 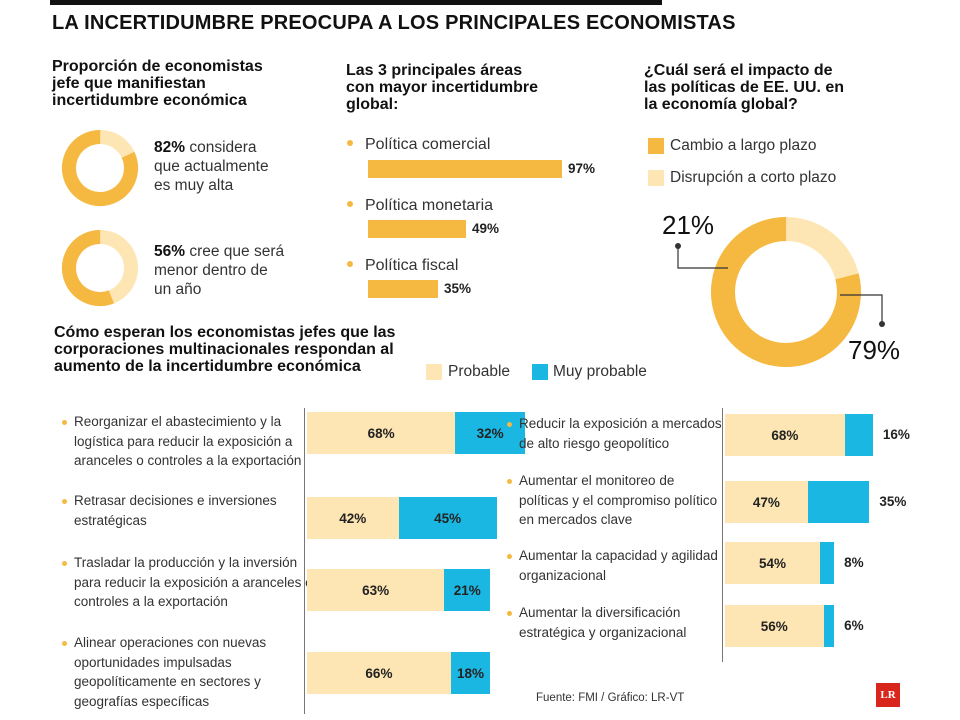 I want to click on legend-swatch-probable, so click(x=434, y=372).